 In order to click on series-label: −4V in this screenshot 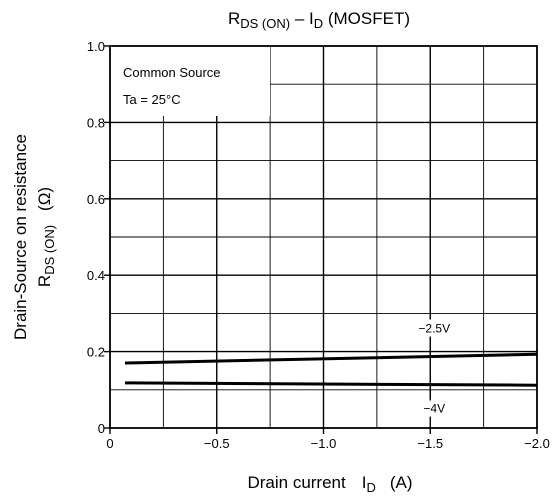, I will do `click(434, 409)`.